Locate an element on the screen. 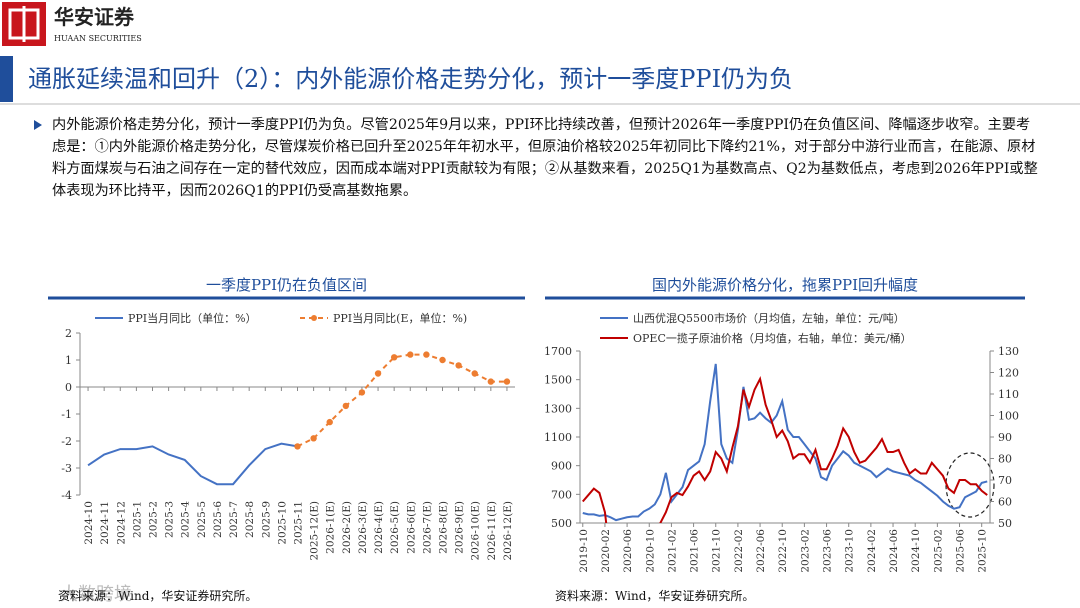 The image size is (1080, 608). x-tick-label: 2025-11 is located at coordinates (299, 523).